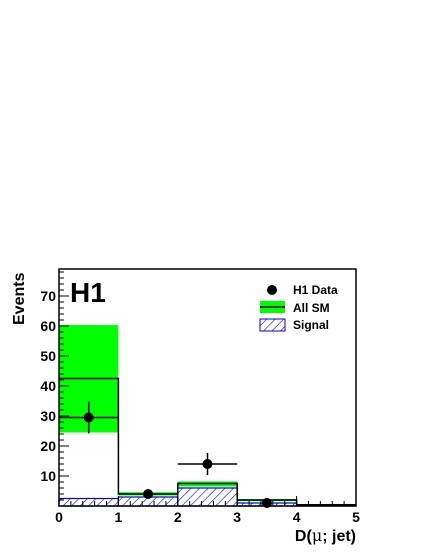 This screenshot has height=553, width=427. What do you see at coordinates (339, 536) in the screenshot?
I see `x-axis-title-suffix: ; jet)` at bounding box center [339, 536].